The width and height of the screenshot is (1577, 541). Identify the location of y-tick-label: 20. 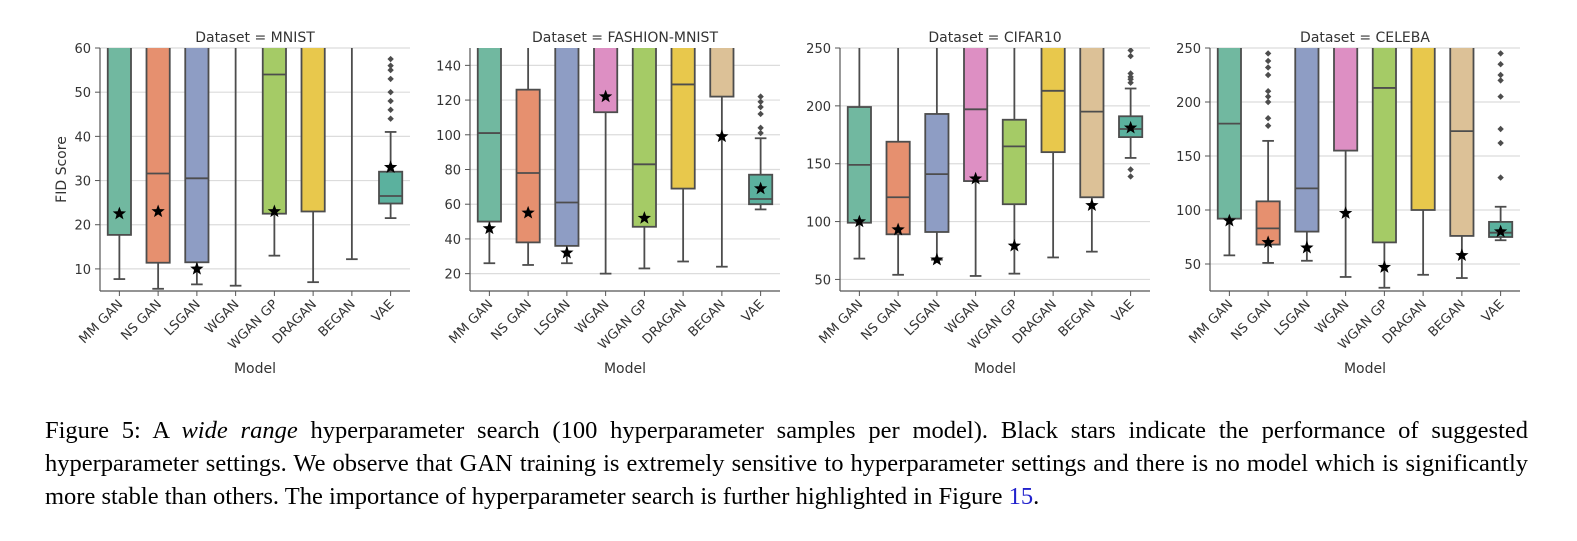
(452, 275).